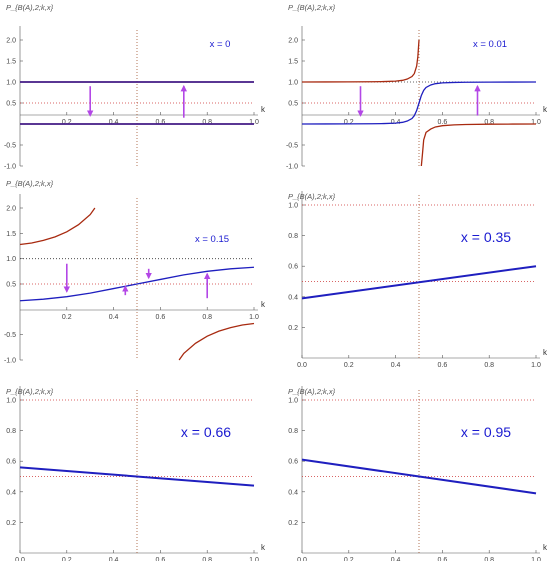 The image size is (550, 561). What do you see at coordinates (486, 237) in the screenshot?
I see `parameter-annotation: x = 0.35` at bounding box center [486, 237].